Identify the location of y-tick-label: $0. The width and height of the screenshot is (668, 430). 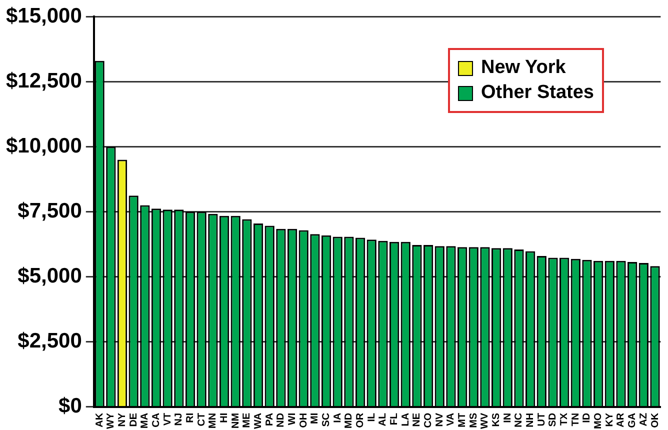
(70, 406).